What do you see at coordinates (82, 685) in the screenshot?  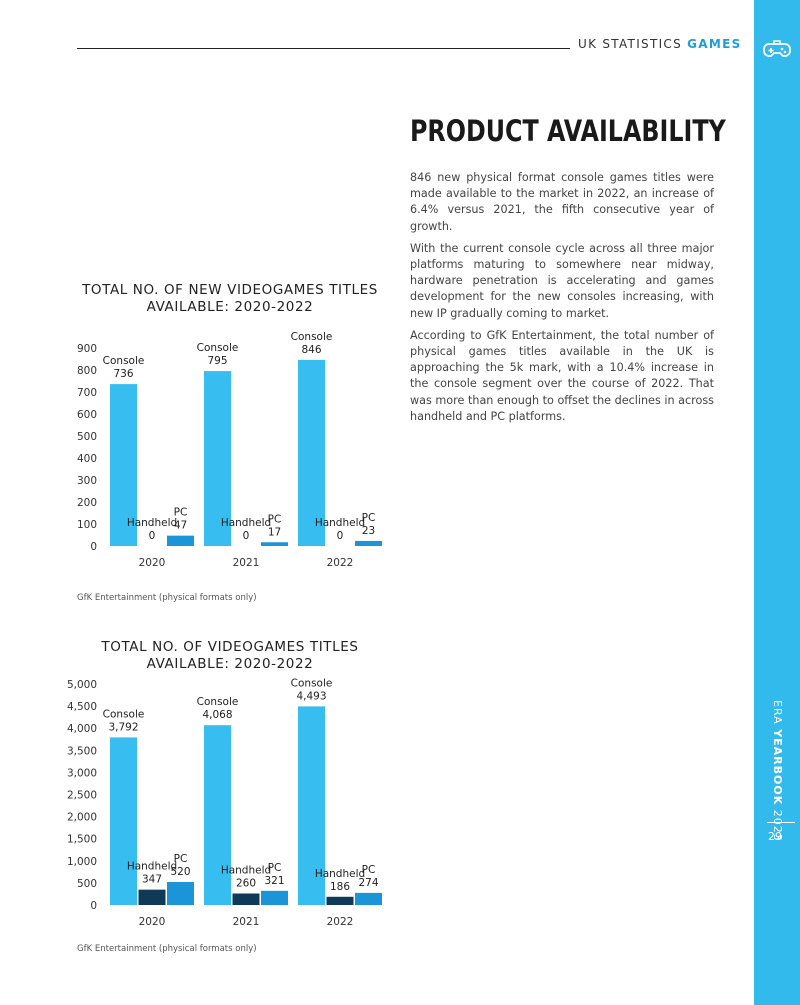 I see `y-tick-label: 5,000` at bounding box center [82, 685].